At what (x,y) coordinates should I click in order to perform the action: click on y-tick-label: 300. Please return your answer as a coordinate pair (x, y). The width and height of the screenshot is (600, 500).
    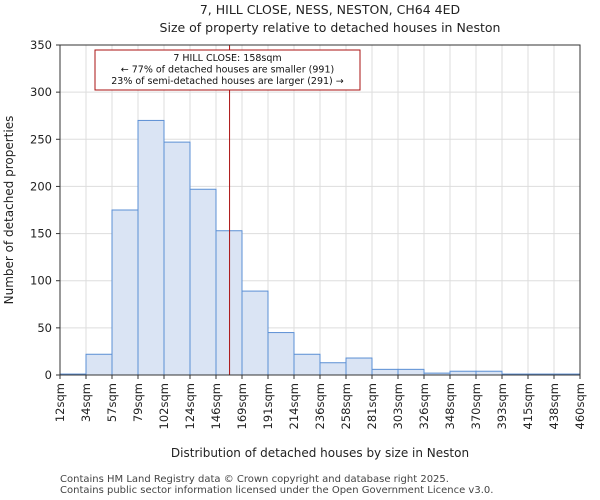
    Looking at the image, I should click on (41, 92).